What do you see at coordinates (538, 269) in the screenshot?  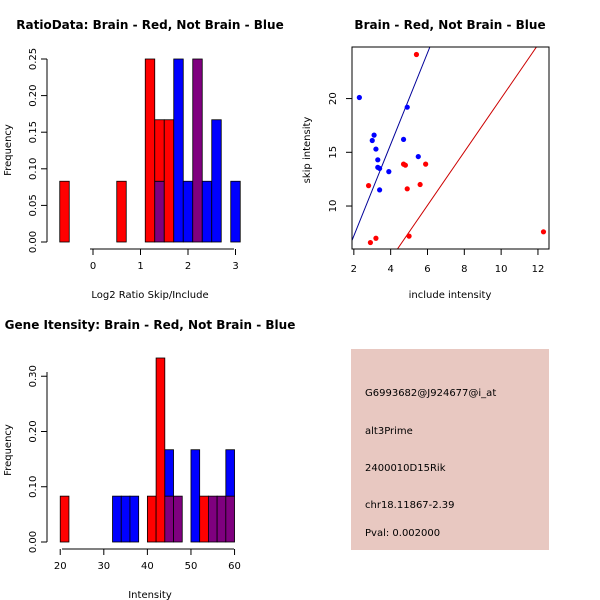 I see `x-tick-label: 12` at bounding box center [538, 269].